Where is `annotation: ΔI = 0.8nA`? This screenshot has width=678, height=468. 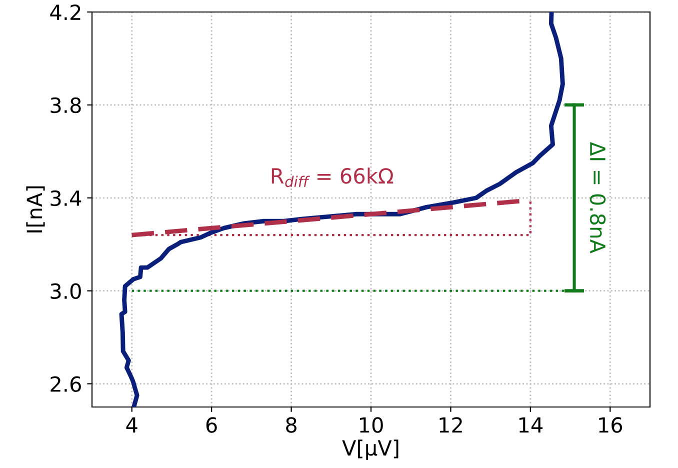 annotation: ΔI = 0.8nA is located at coordinates (598, 198).